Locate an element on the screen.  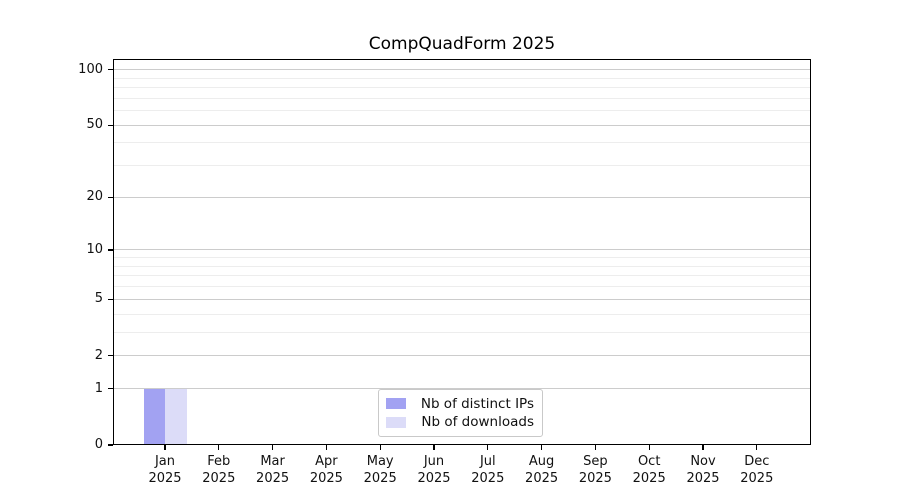
y-tick-label-1: 1 is located at coordinates (98, 388).